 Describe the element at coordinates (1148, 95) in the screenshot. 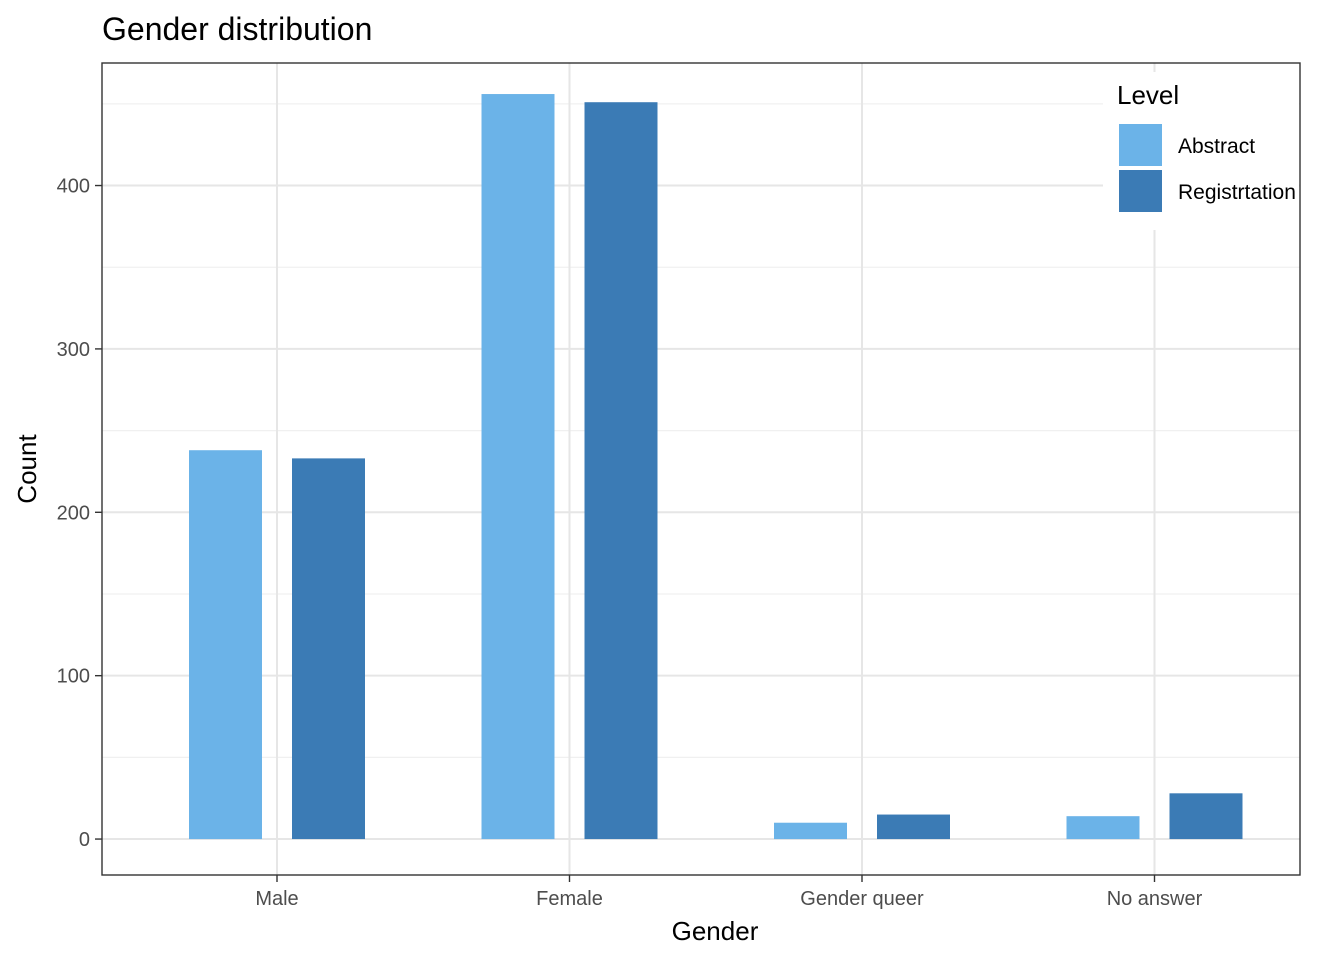

I see `legend-title: Level` at that location.